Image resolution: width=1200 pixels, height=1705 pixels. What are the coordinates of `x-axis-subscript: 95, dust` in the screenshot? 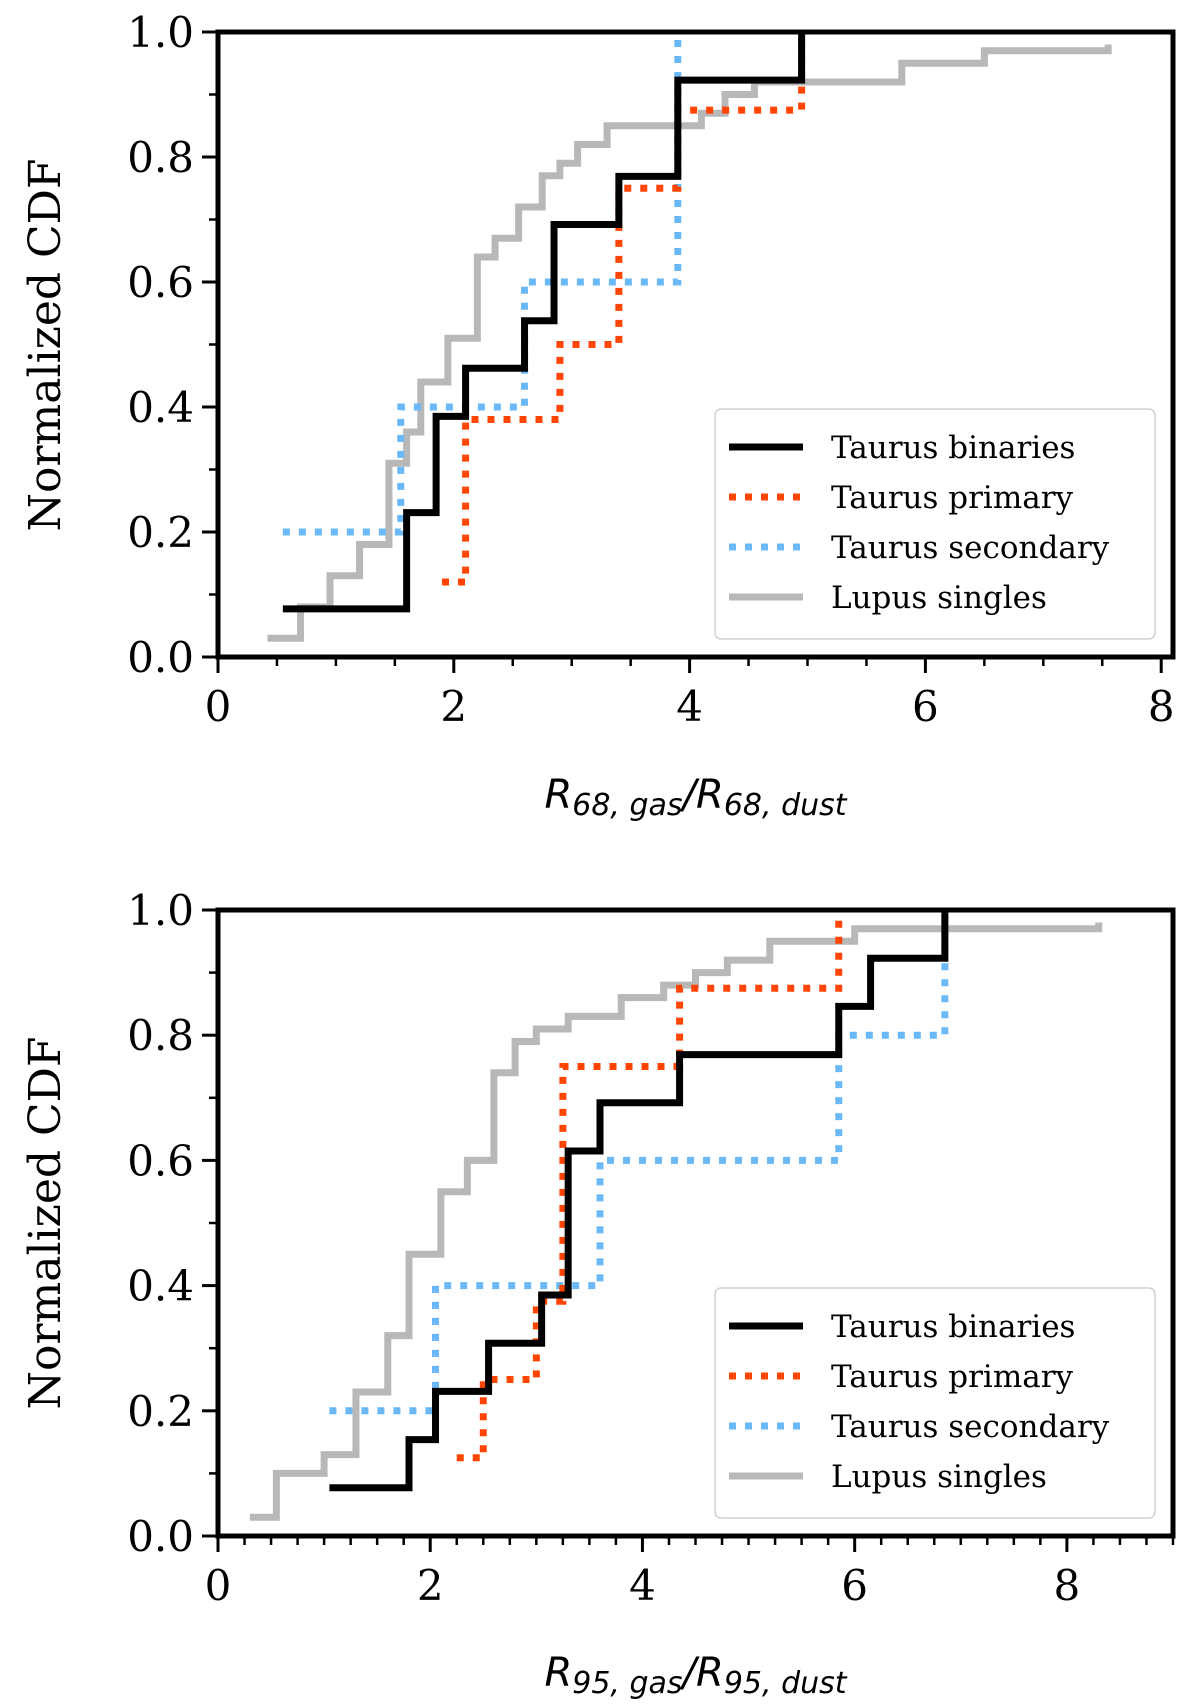 It's located at (786, 1683).